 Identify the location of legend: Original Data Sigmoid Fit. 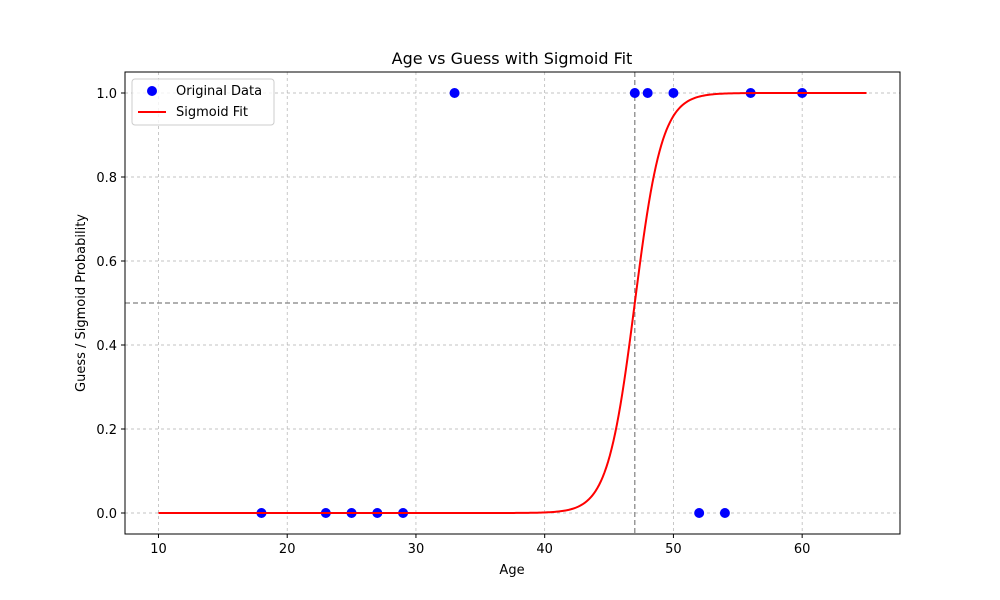
(203, 102).